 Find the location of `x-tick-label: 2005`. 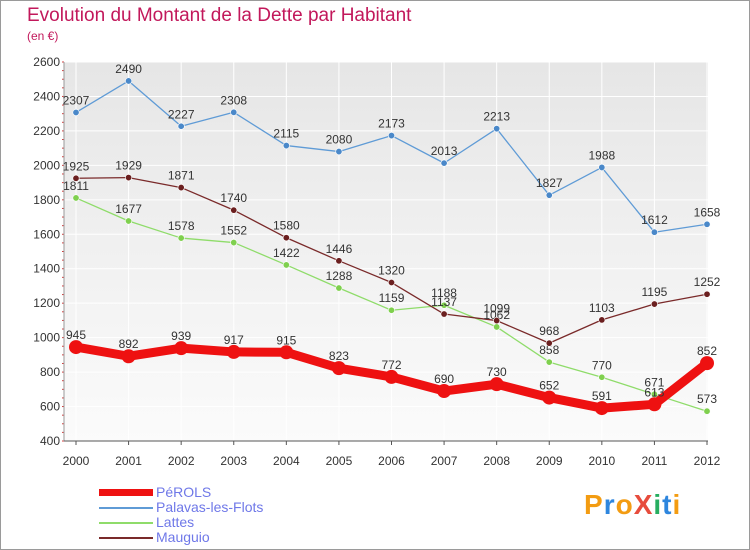

x-tick-label: 2005 is located at coordinates (339, 461).